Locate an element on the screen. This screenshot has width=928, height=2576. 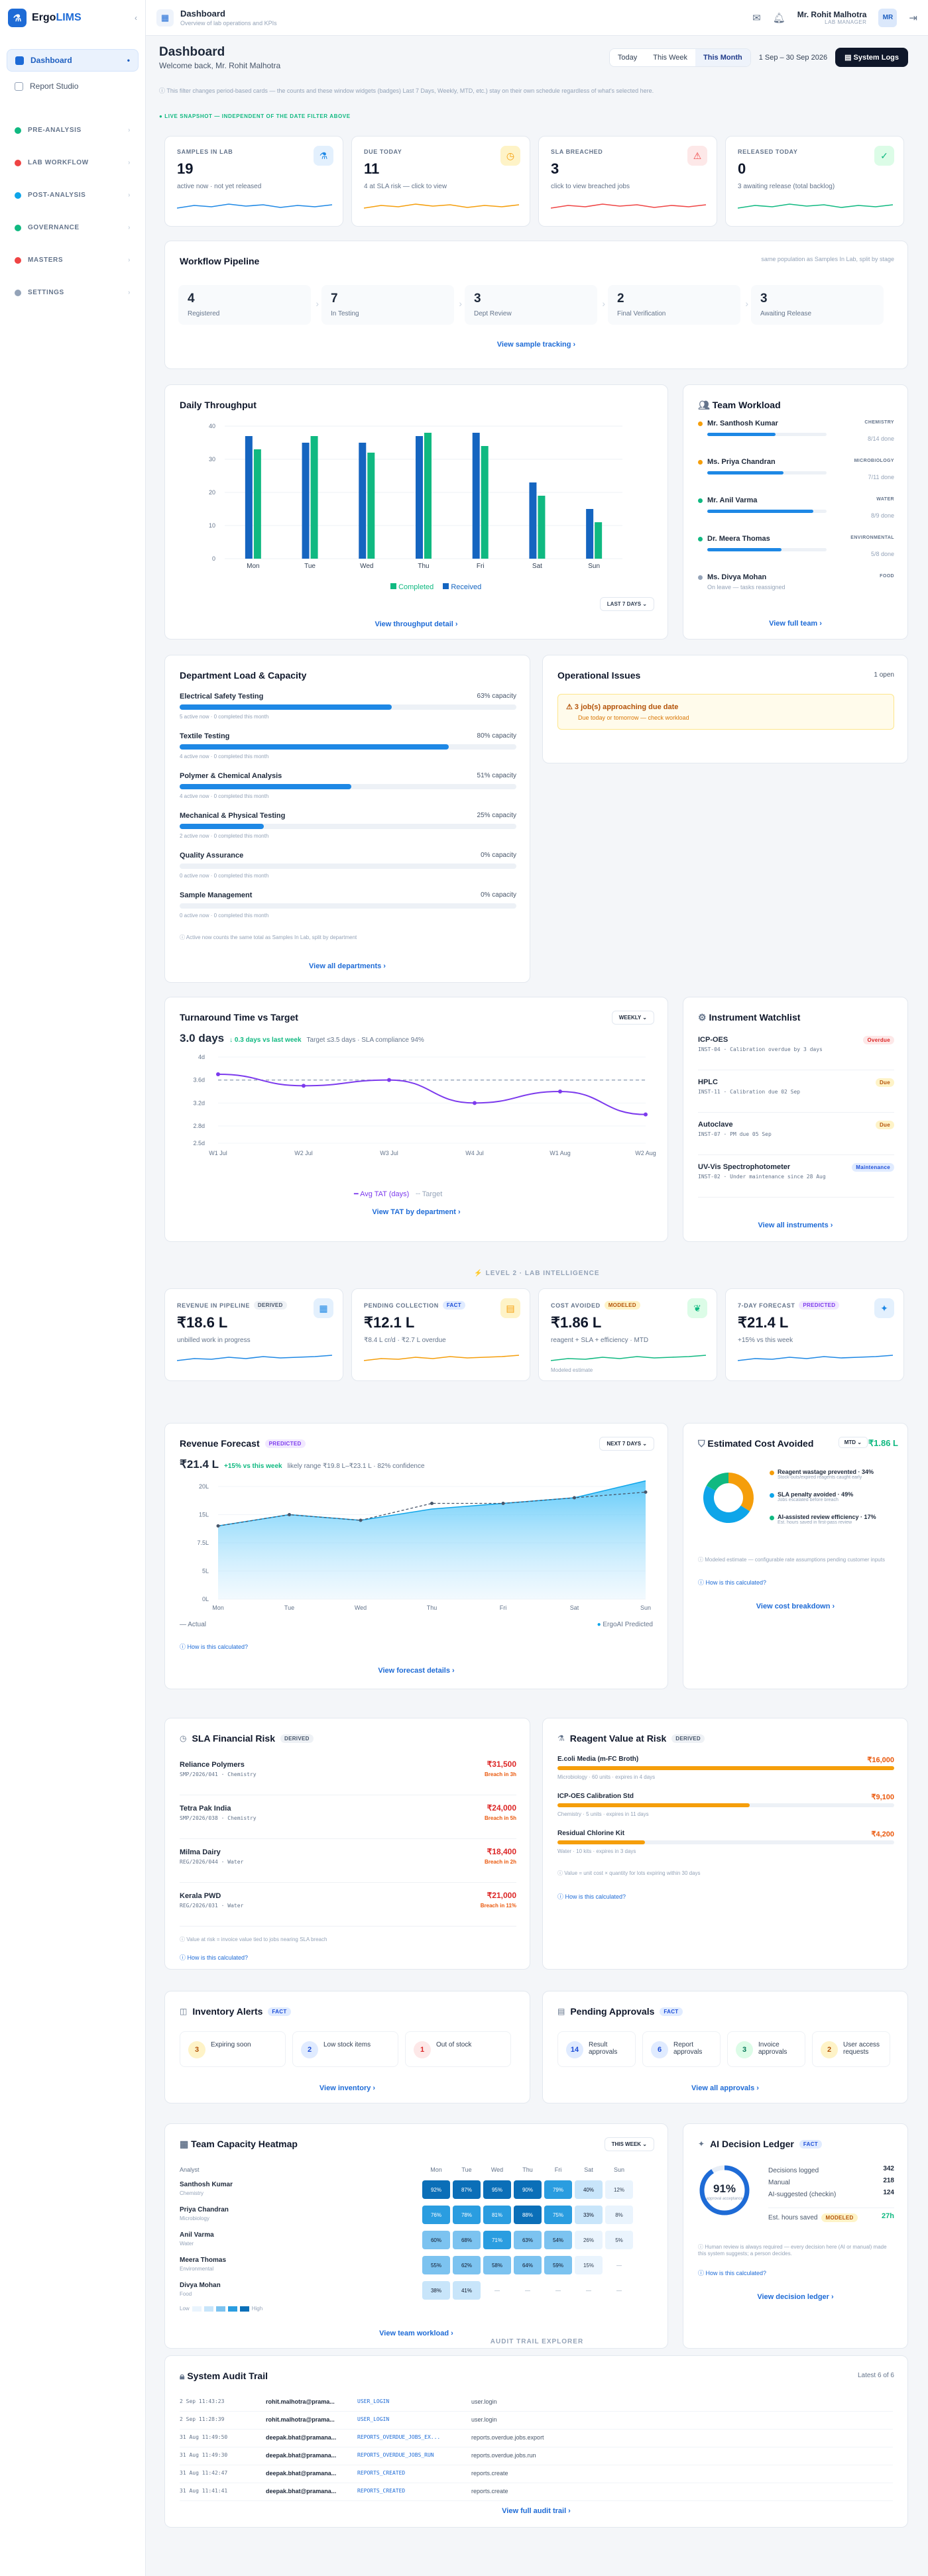
view-all-instruments-link: View all instruments › is located at coordinates (795, 1225).